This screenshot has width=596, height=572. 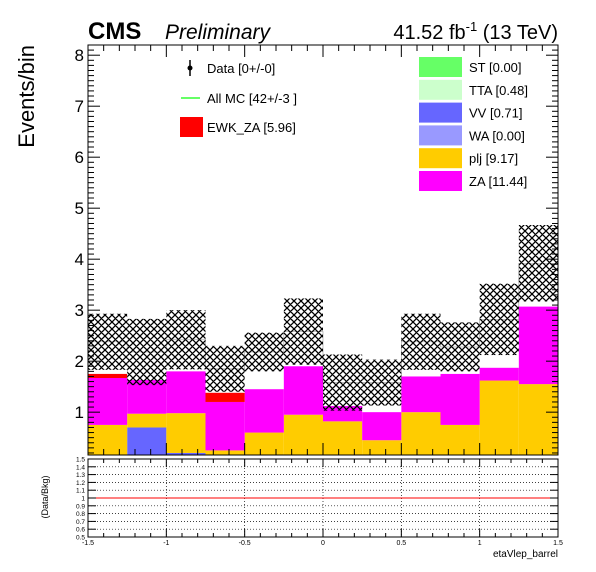 I want to click on y-tick-label-6: 6, so click(x=79, y=157).